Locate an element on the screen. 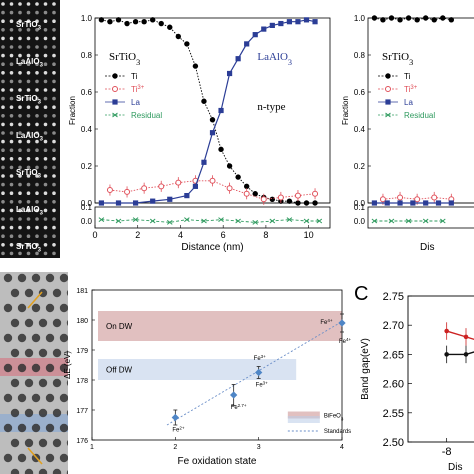  y-tick-label: 0.2 is located at coordinates (87, 166).